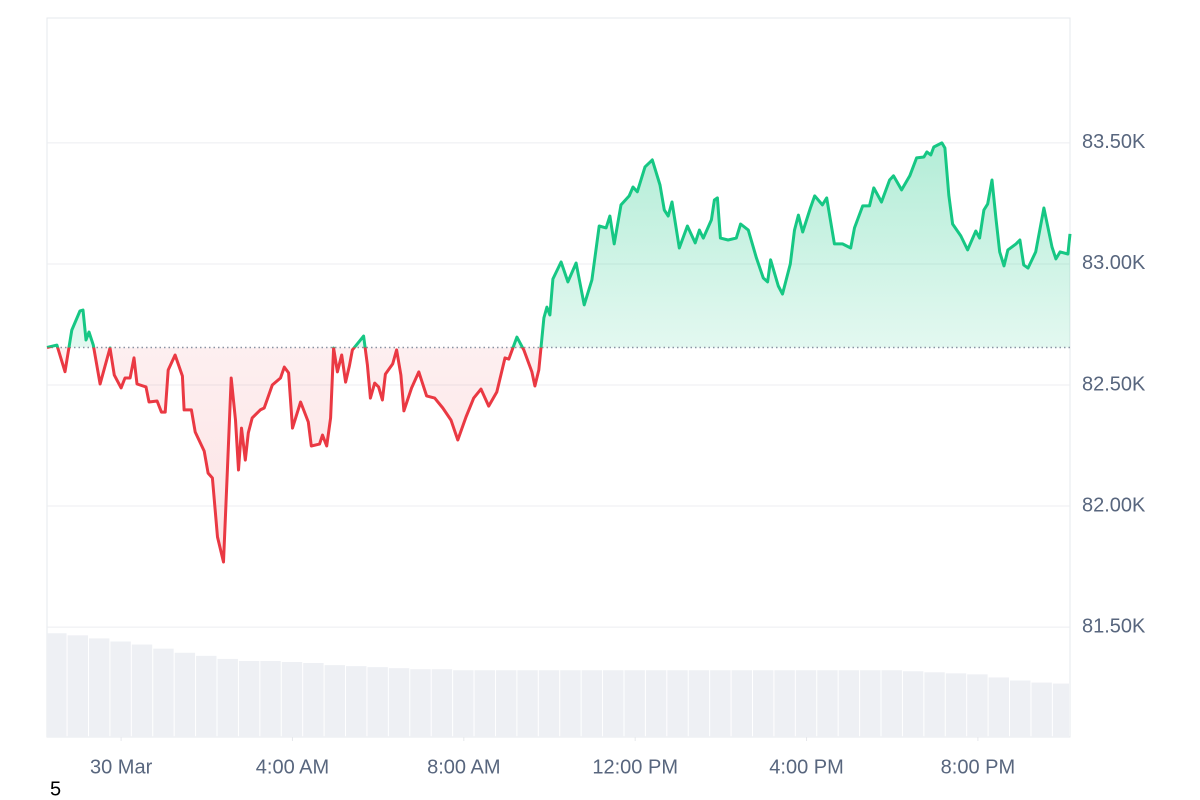 This screenshot has height=800, width=1200. Describe the element at coordinates (55, 789) in the screenshot. I see `corner-text: 5` at that location.